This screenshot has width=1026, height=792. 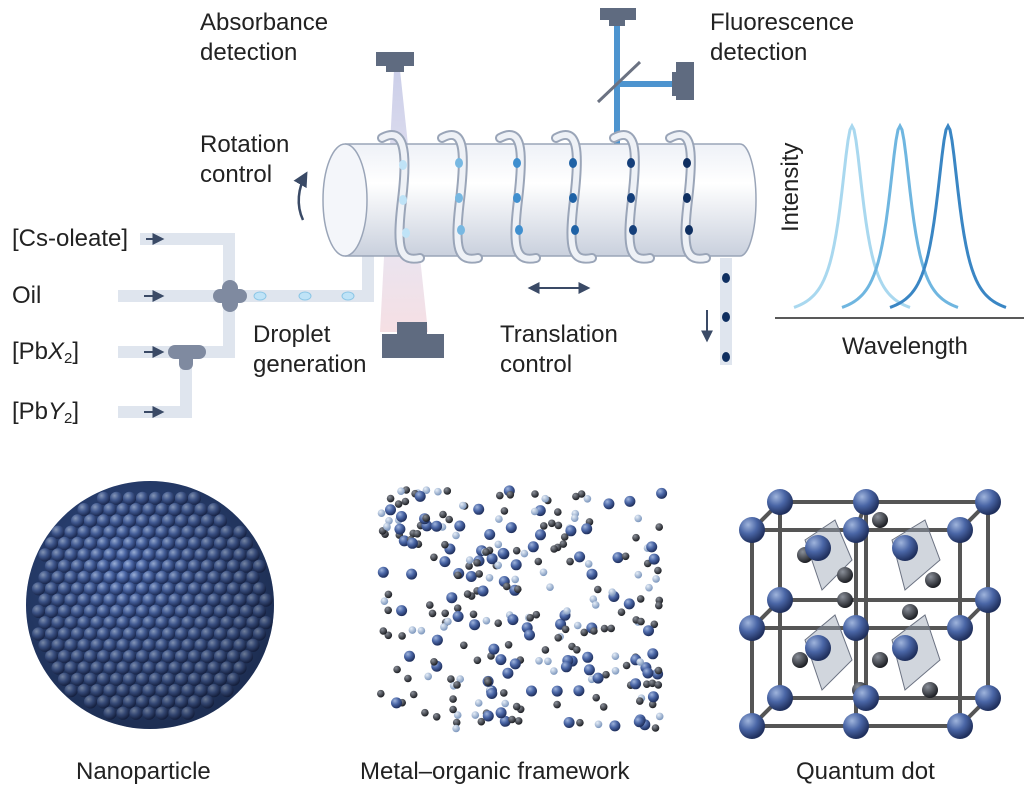 I want to click on input-pbx2: [PbX2], so click(x=45, y=355).